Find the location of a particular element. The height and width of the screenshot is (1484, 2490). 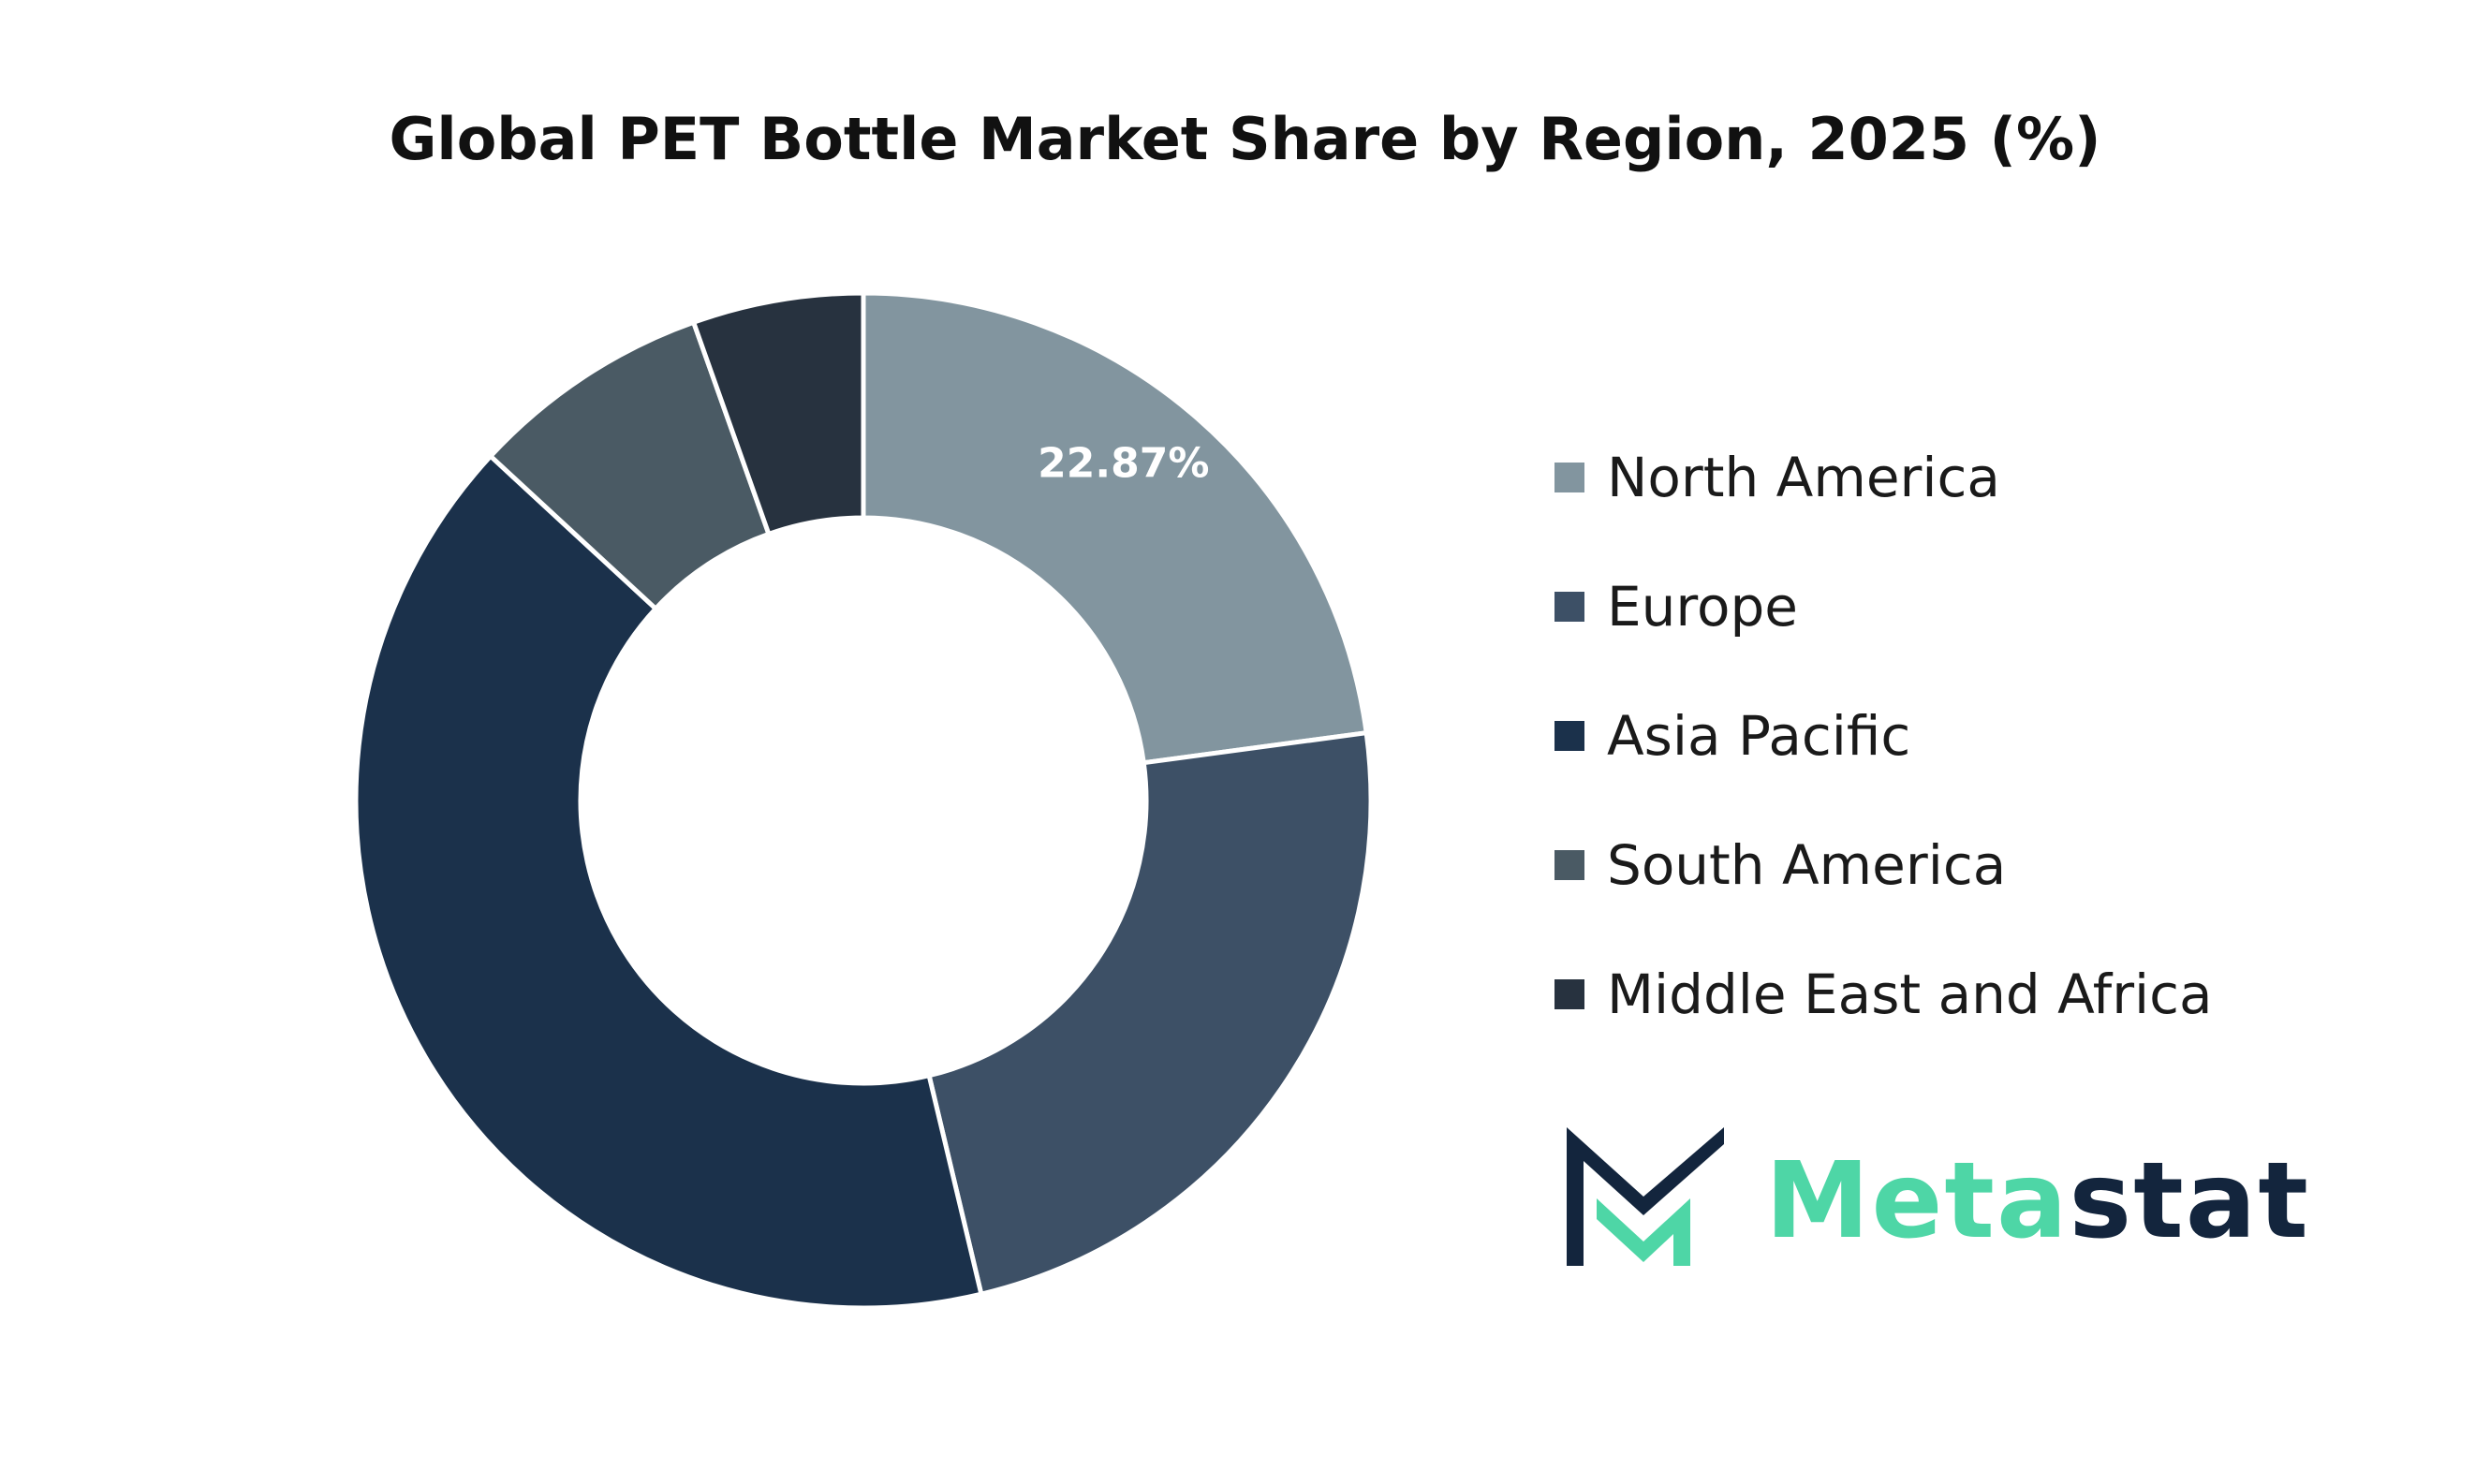

donut-slice-europe is located at coordinates (1150, 1014).